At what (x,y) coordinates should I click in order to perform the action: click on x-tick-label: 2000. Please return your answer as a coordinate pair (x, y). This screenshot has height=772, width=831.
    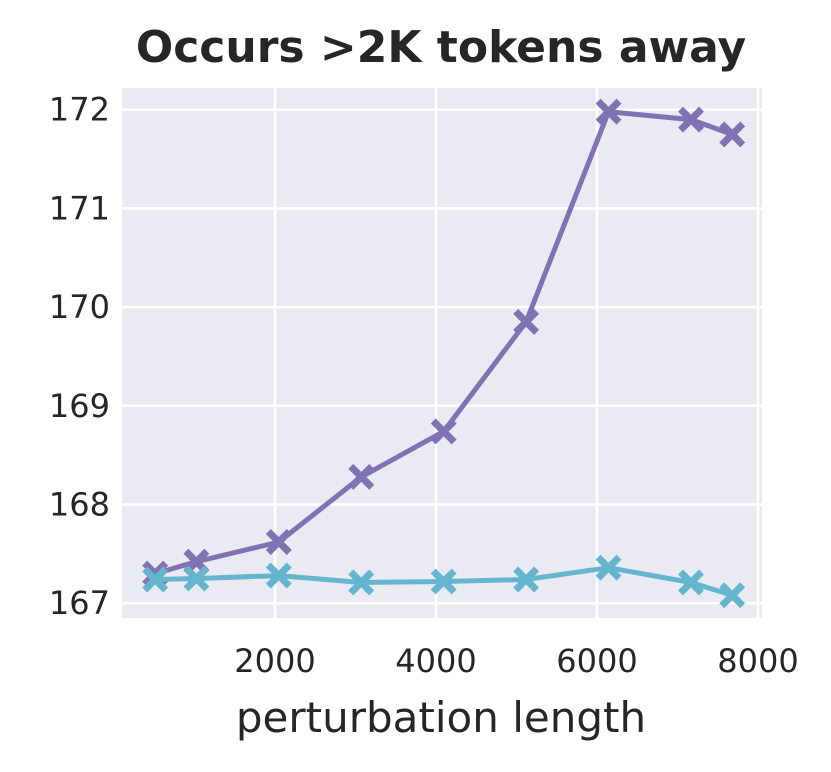
    Looking at the image, I should click on (274, 661).